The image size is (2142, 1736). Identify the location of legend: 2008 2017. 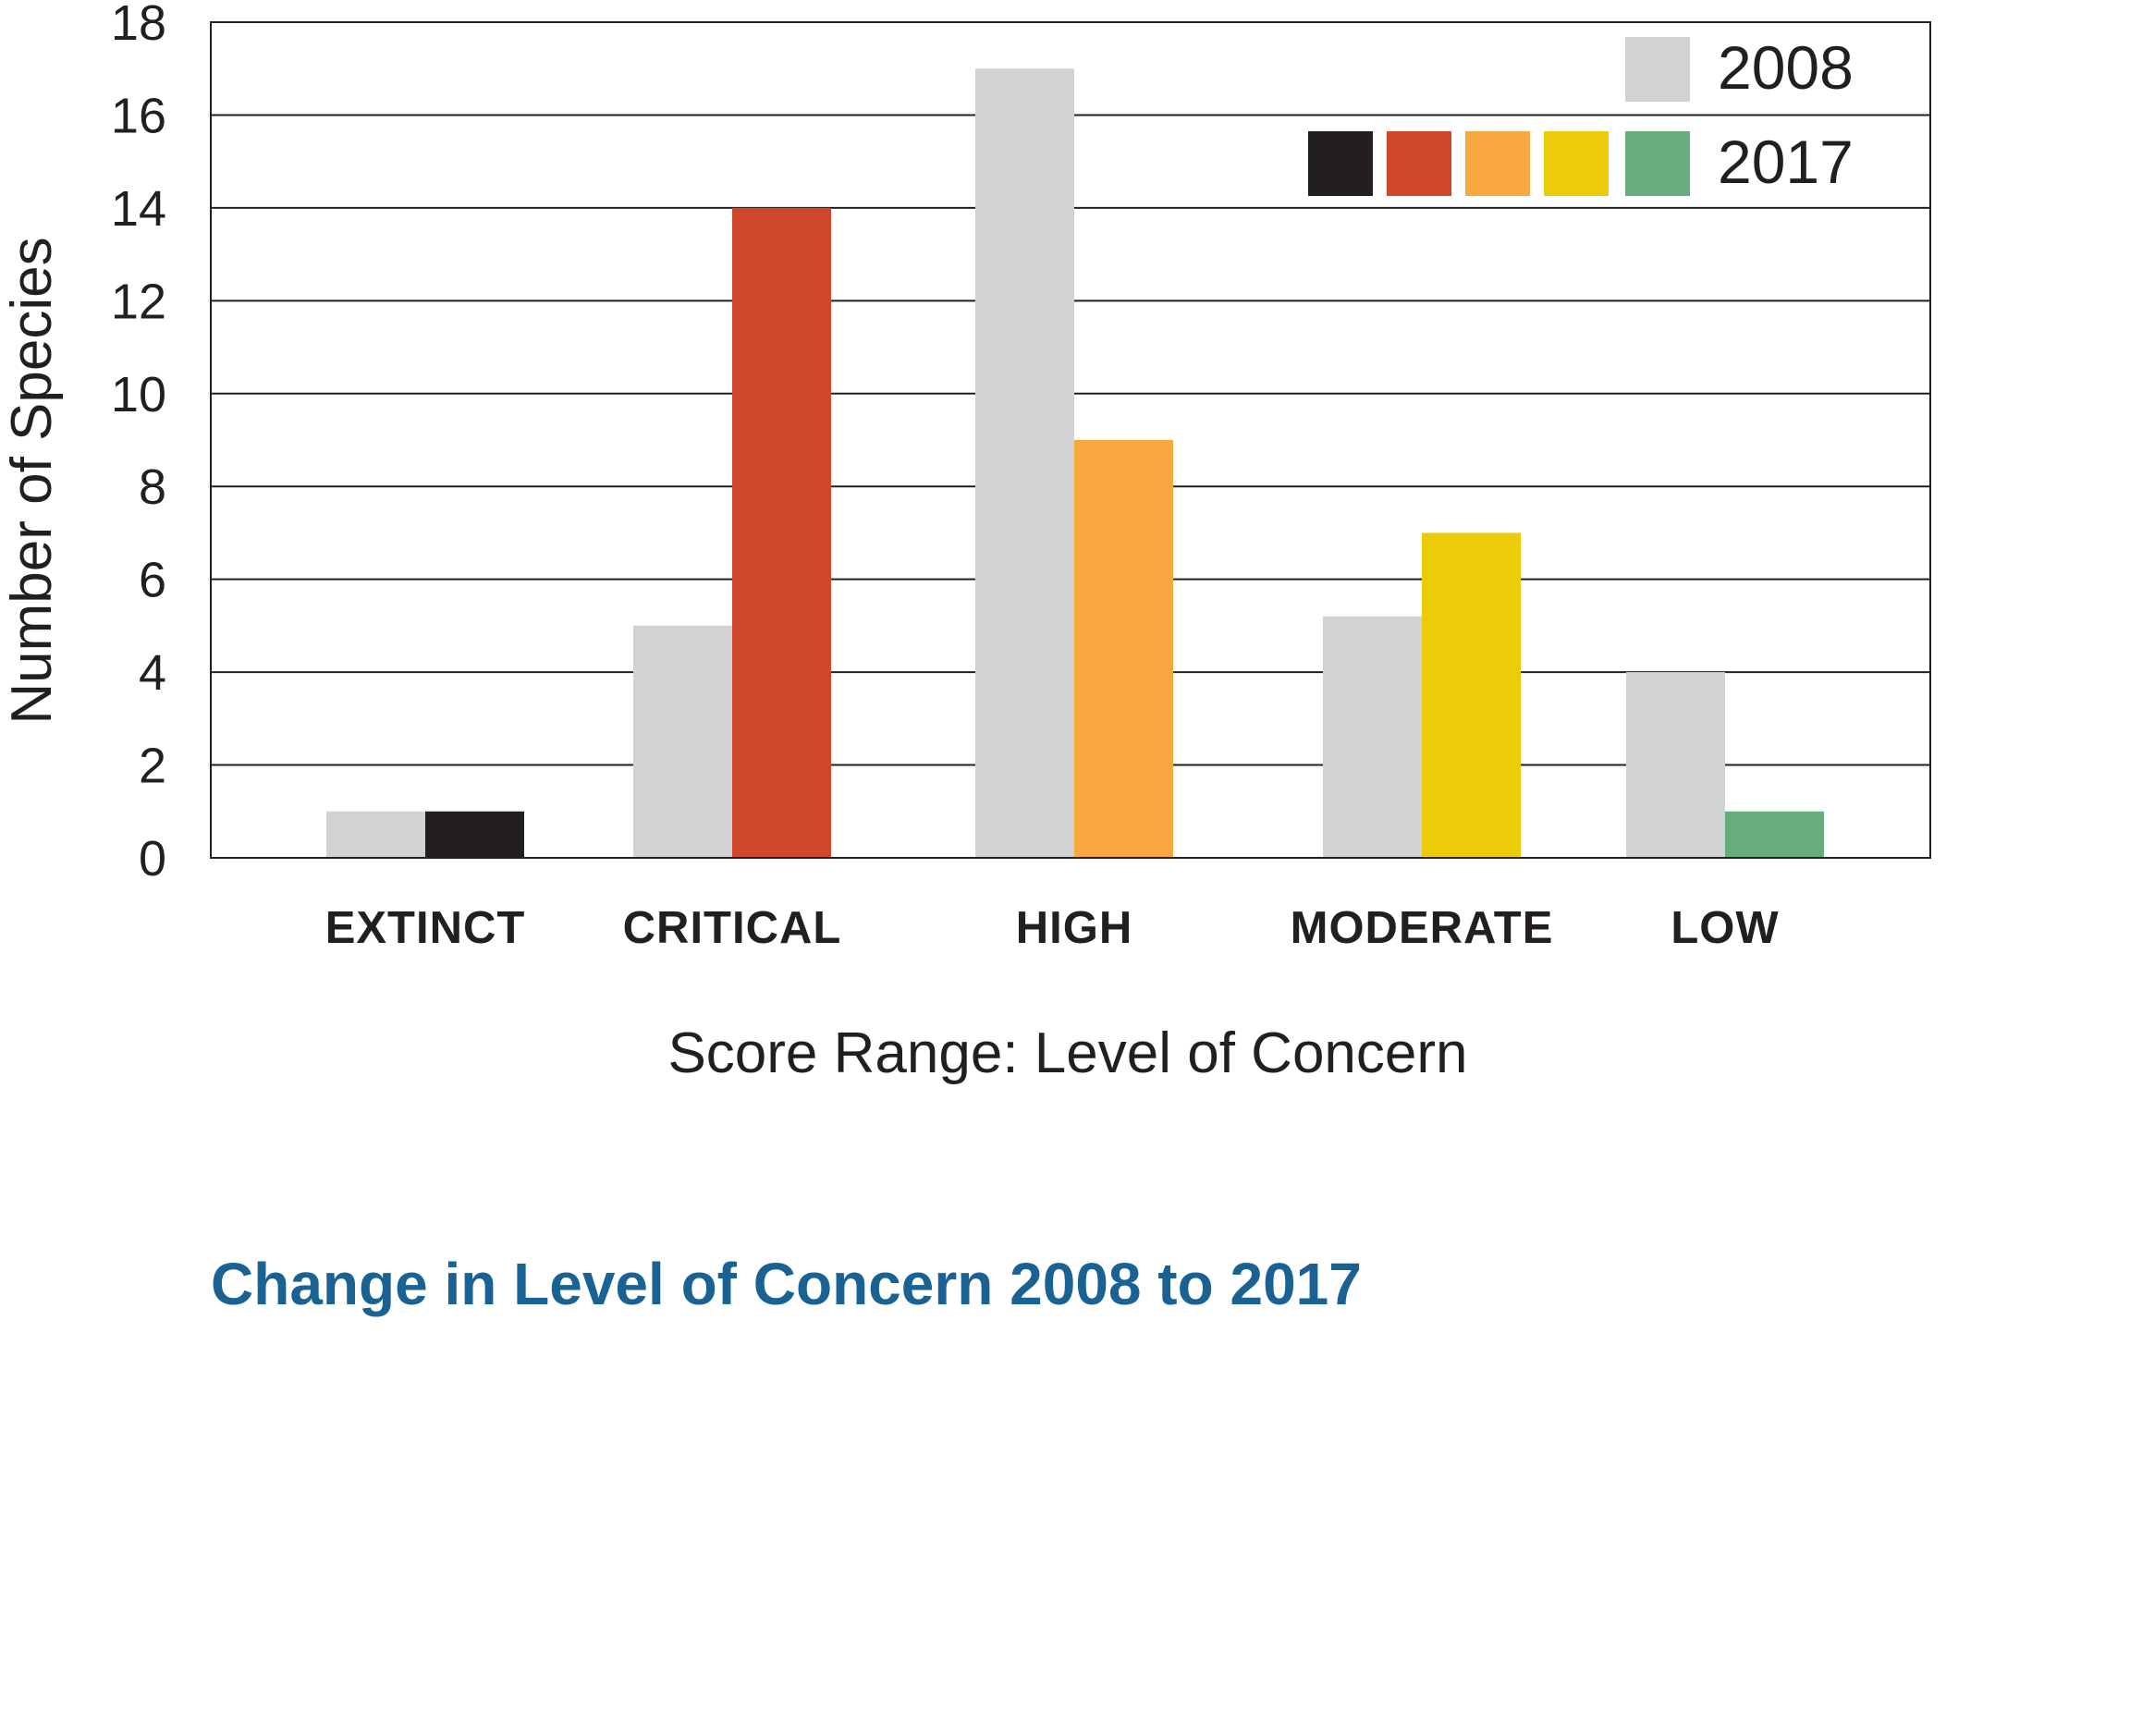
(1581, 114).